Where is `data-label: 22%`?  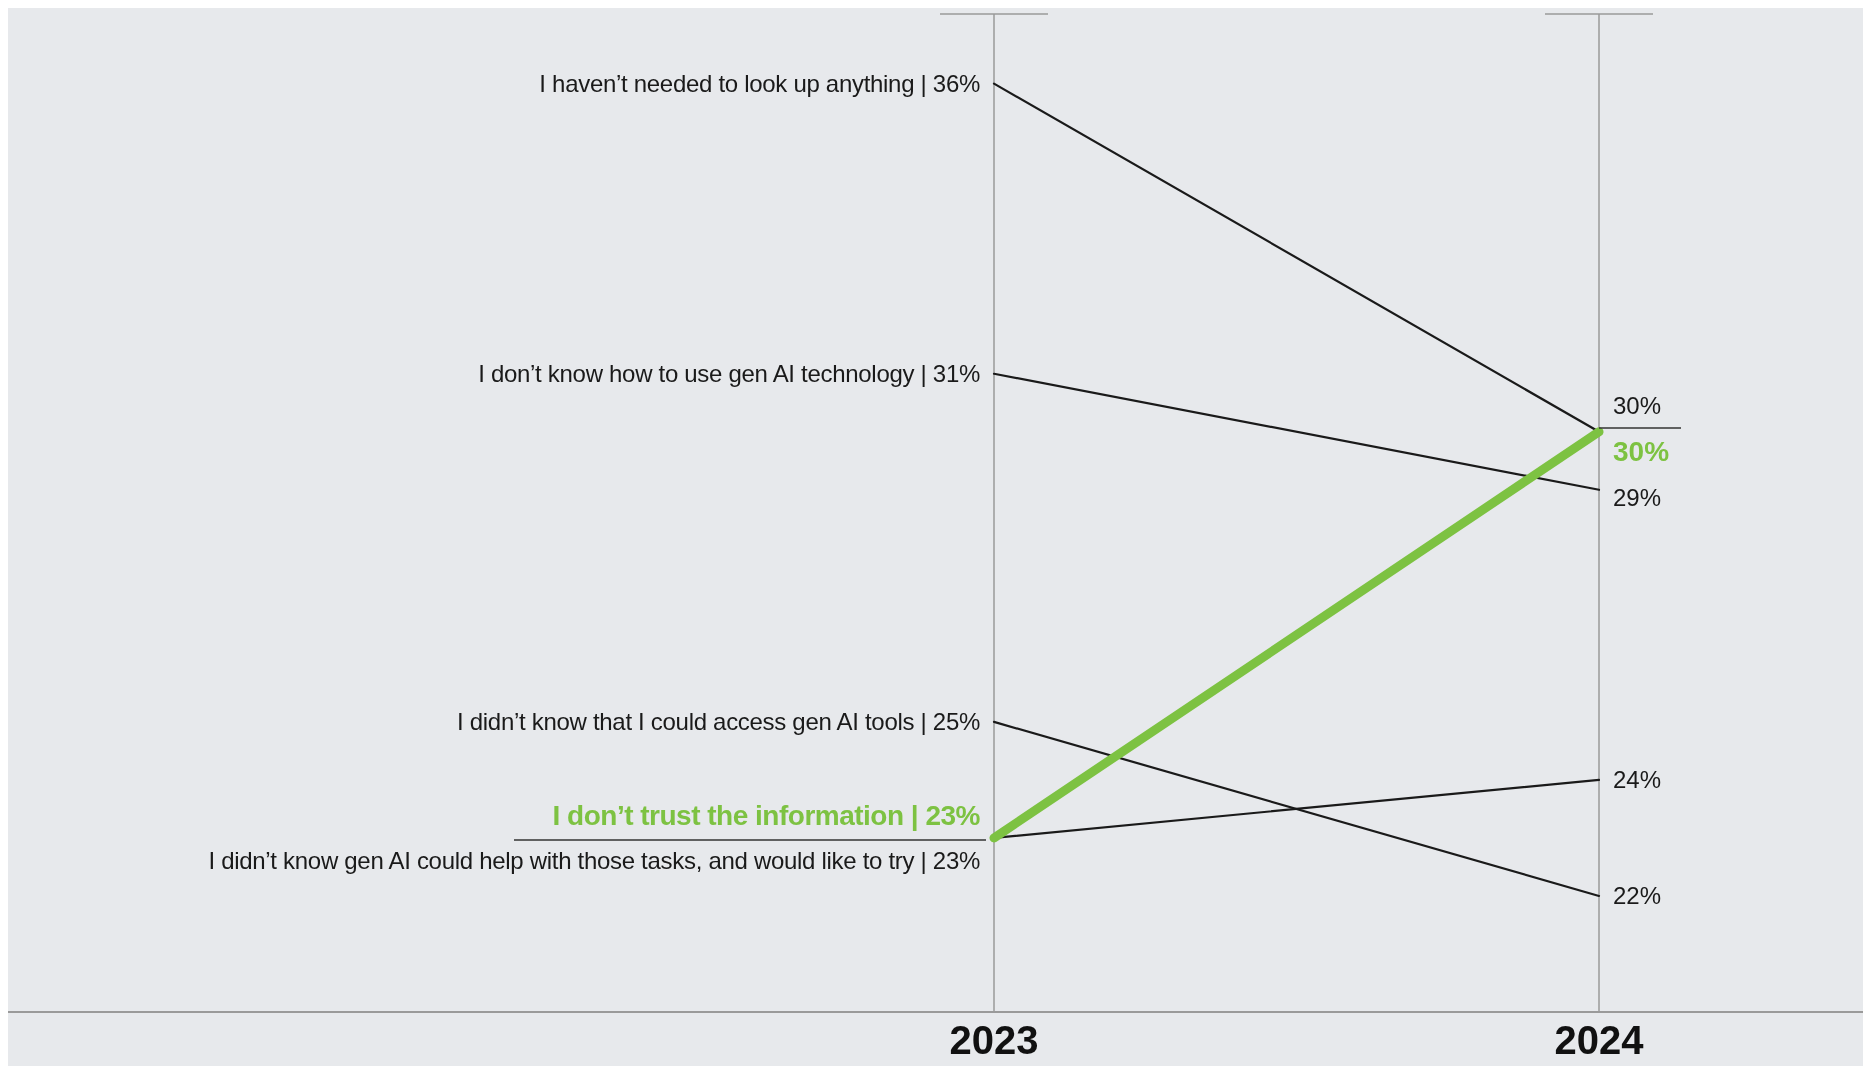 data-label: 22% is located at coordinates (1637, 896).